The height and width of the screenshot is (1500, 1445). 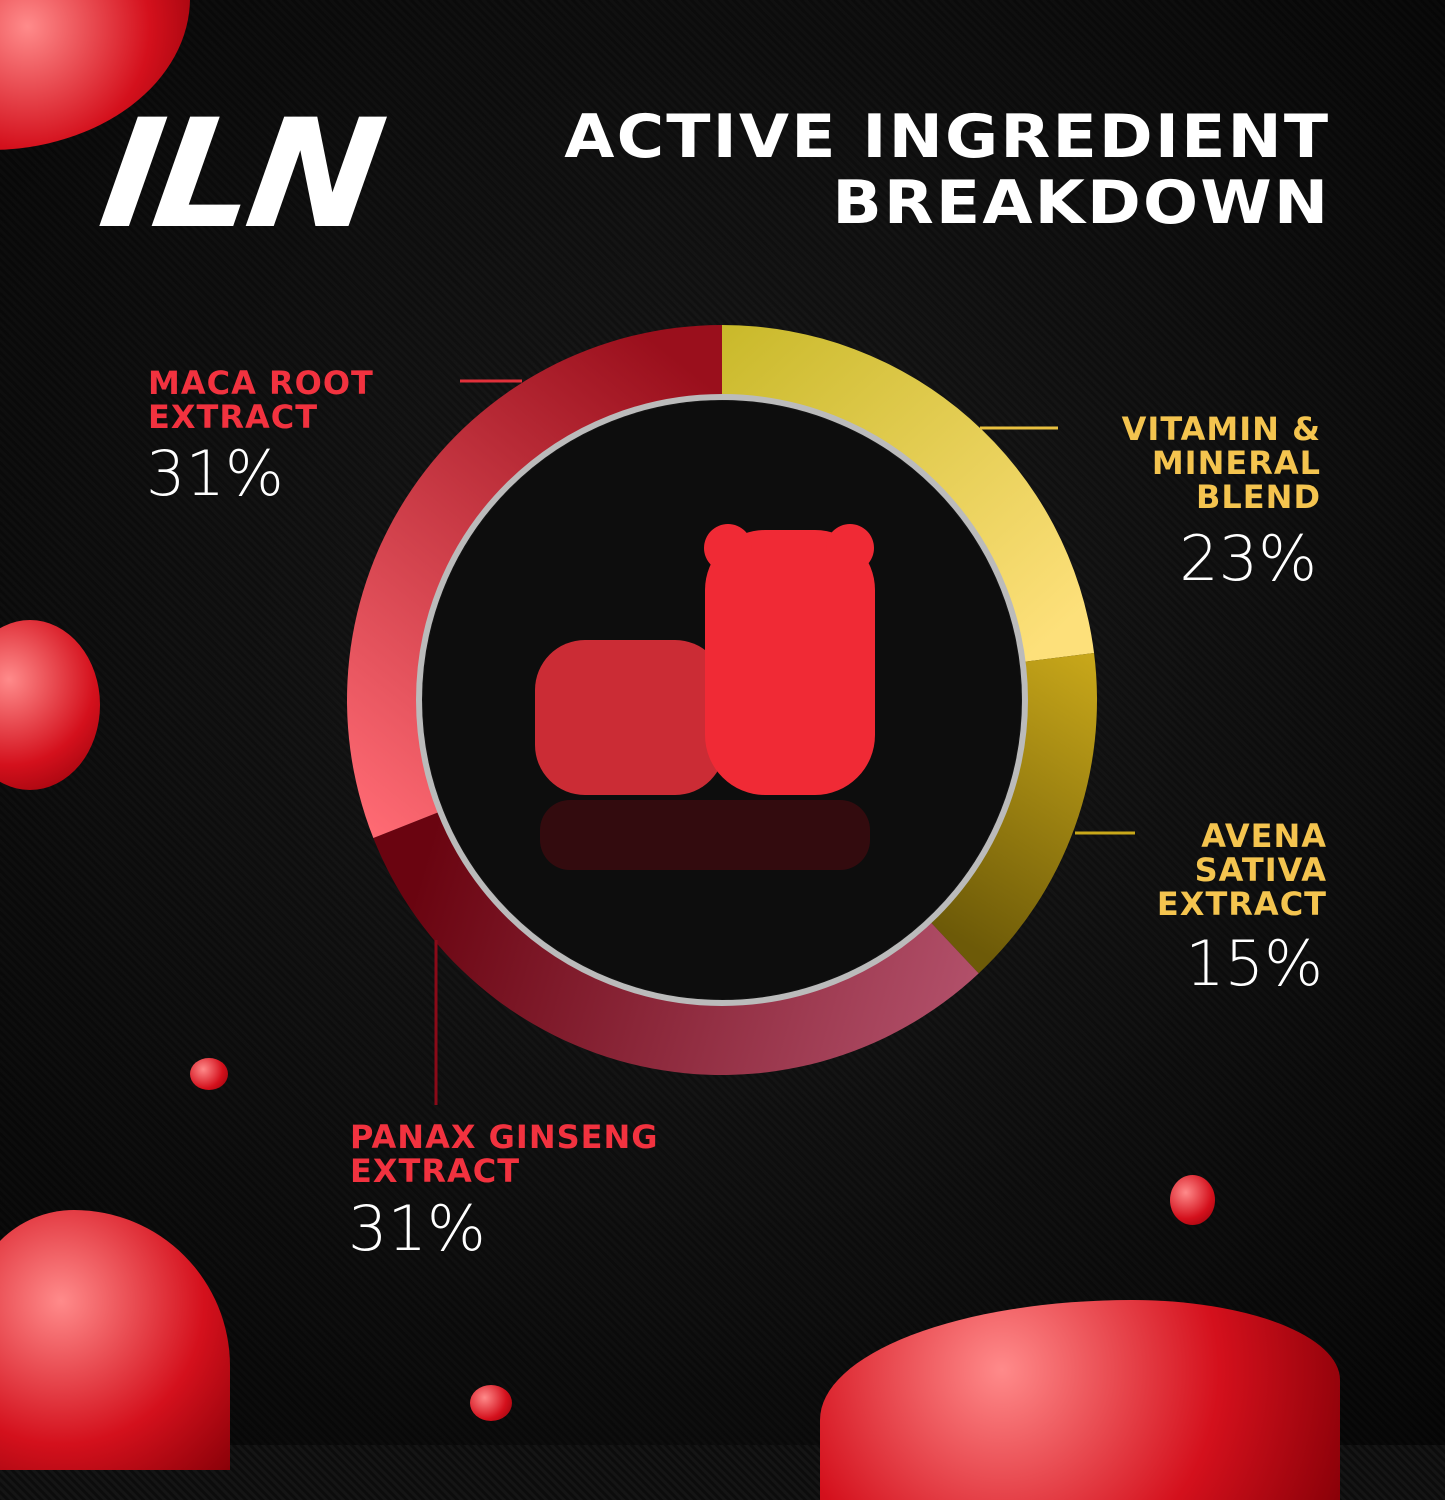 What do you see at coordinates (1260, 870) in the screenshot?
I see `avena-label-line: SATIVA` at bounding box center [1260, 870].